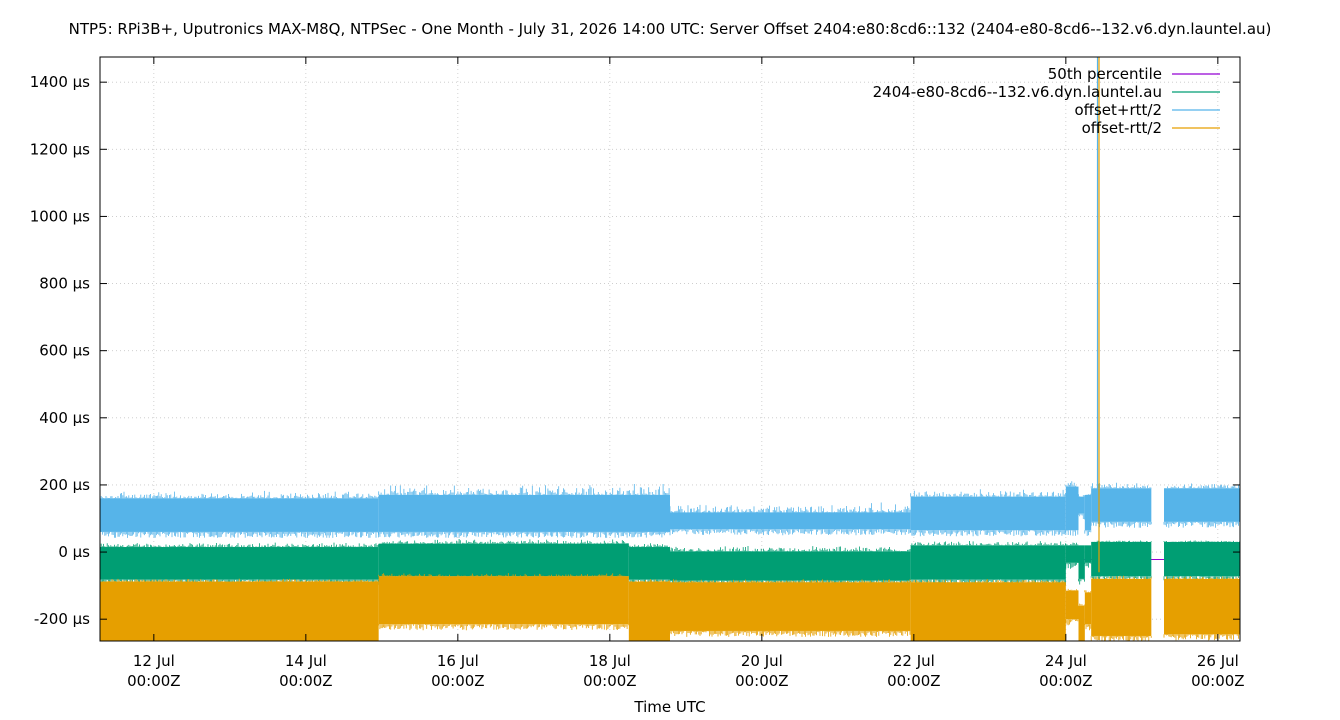  Describe the element at coordinates (62, 619) in the screenshot. I see `y-tick-label: -200 µs` at that location.